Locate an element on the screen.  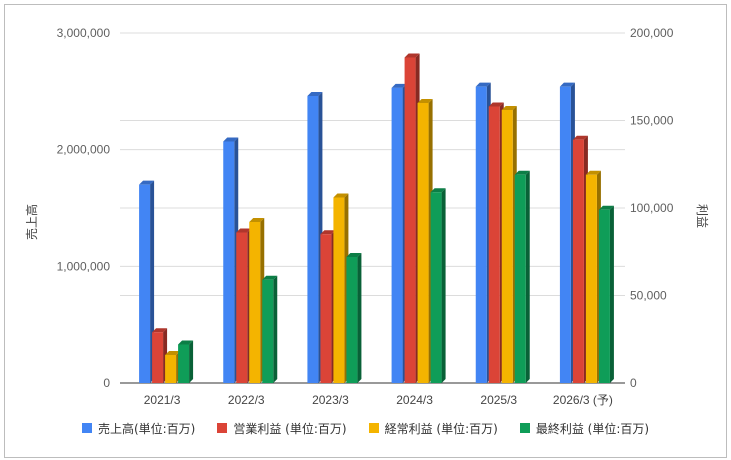
legend-item: 最終利益 (単位:百万) is located at coordinates (584, 428).